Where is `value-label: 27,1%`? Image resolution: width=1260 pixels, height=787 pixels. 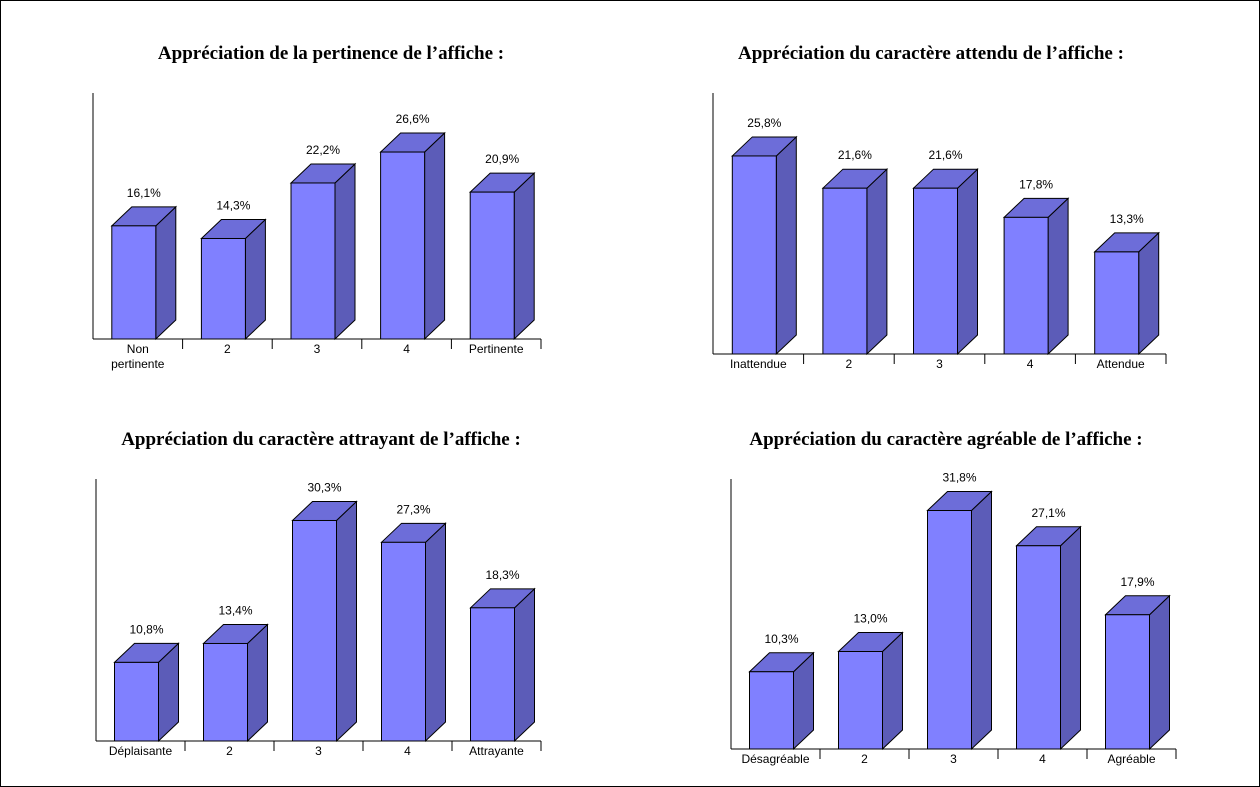 value-label: 27,1% is located at coordinates (1048, 513).